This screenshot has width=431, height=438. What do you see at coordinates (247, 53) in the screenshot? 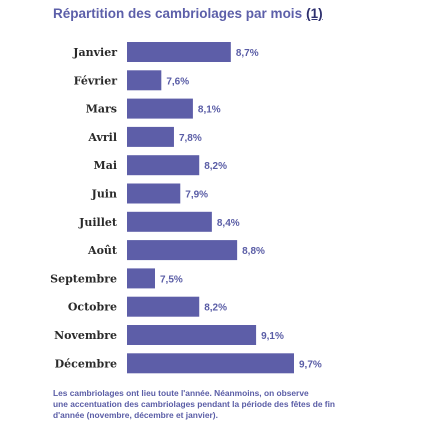
I see `value-label: 8,7%` at bounding box center [247, 53].